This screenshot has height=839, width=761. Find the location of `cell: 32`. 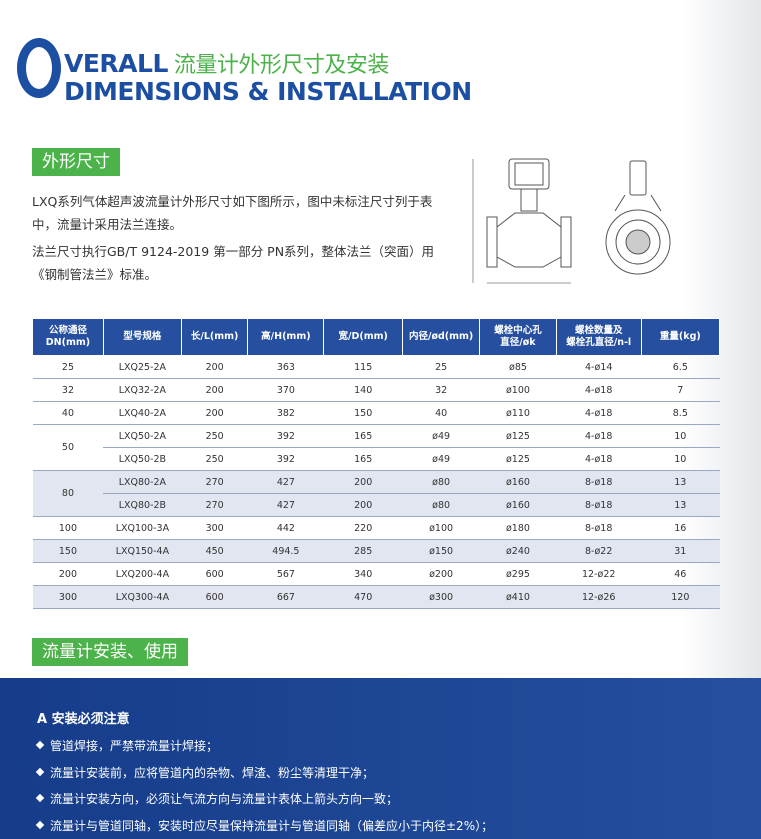

cell: 32 is located at coordinates (441, 390).